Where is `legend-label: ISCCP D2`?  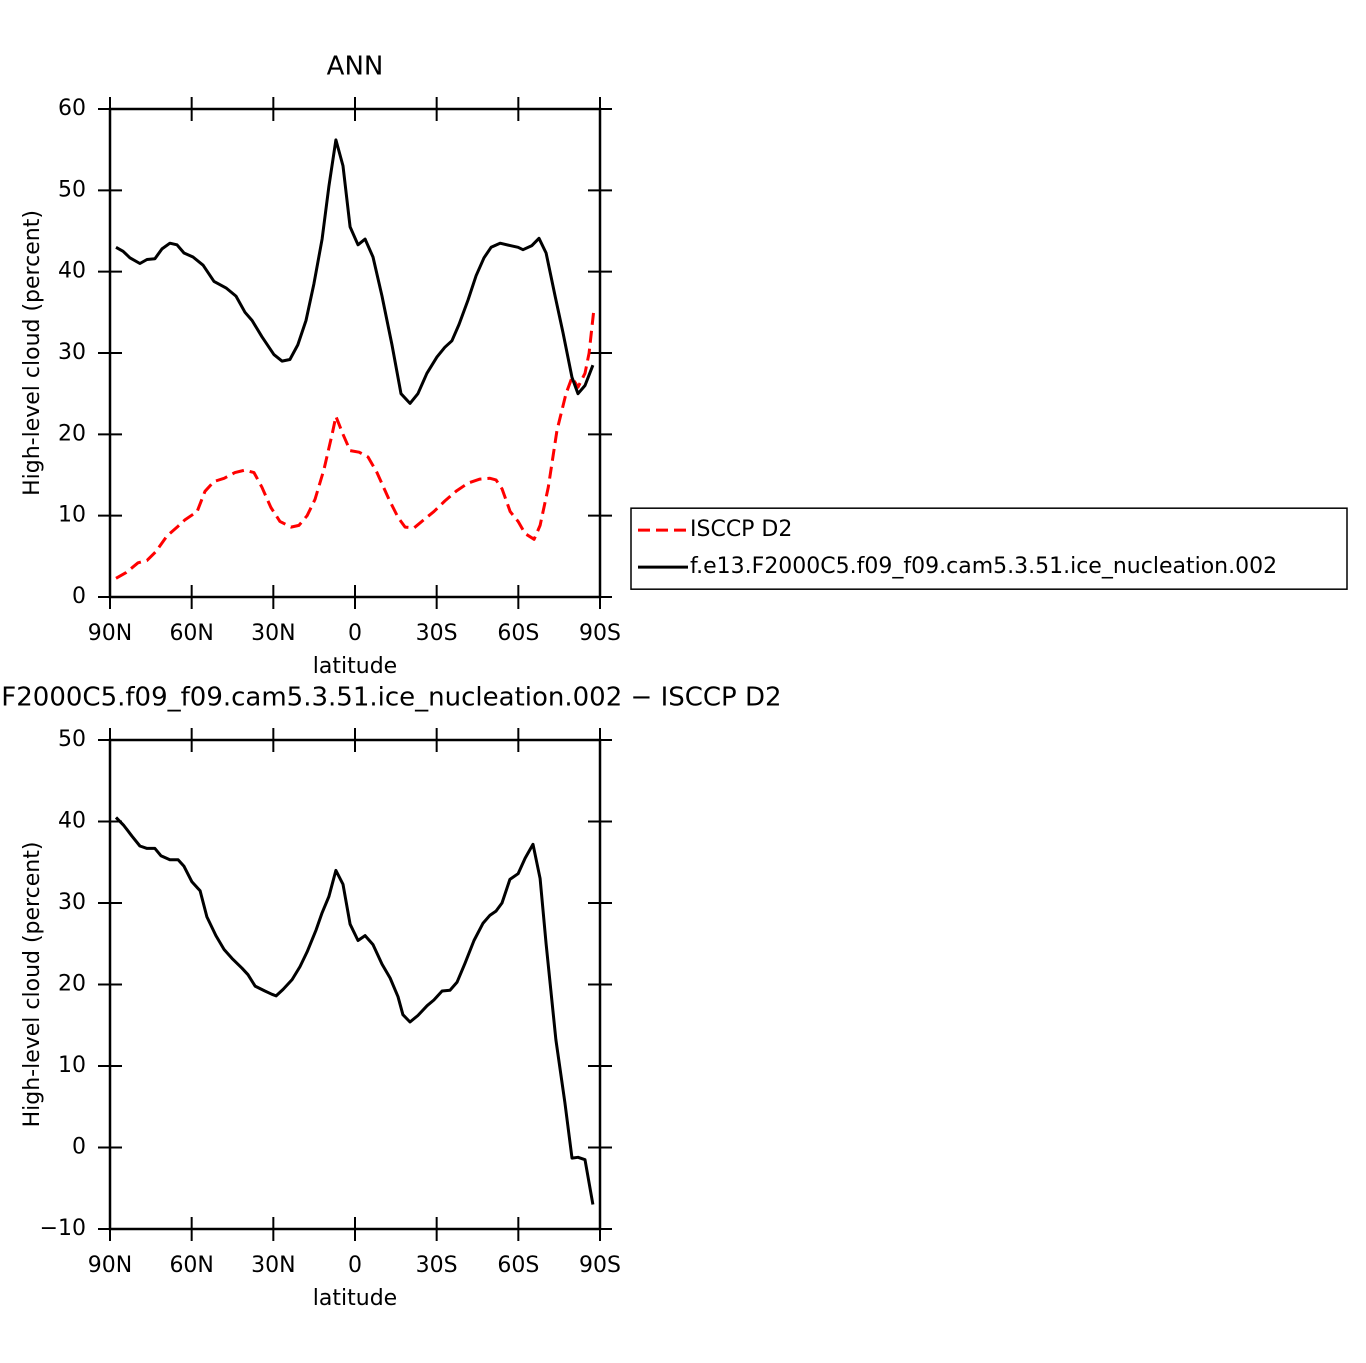 legend-label: ISCCP D2 is located at coordinates (741, 529).